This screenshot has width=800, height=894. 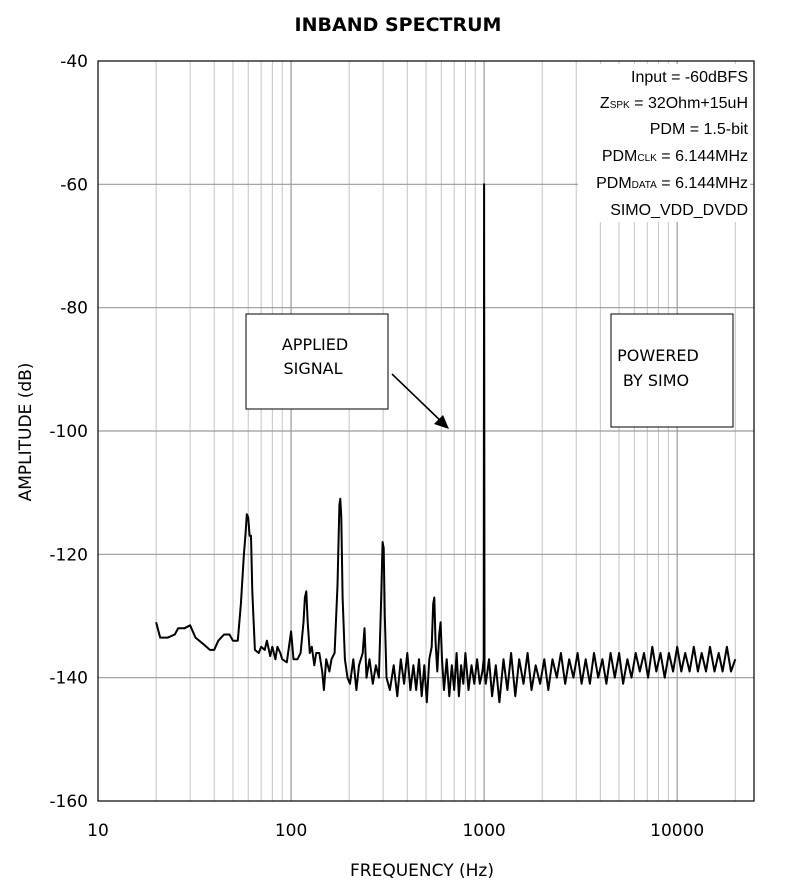 I want to click on powered-by-line-2: BY SIMO, so click(x=656, y=380).